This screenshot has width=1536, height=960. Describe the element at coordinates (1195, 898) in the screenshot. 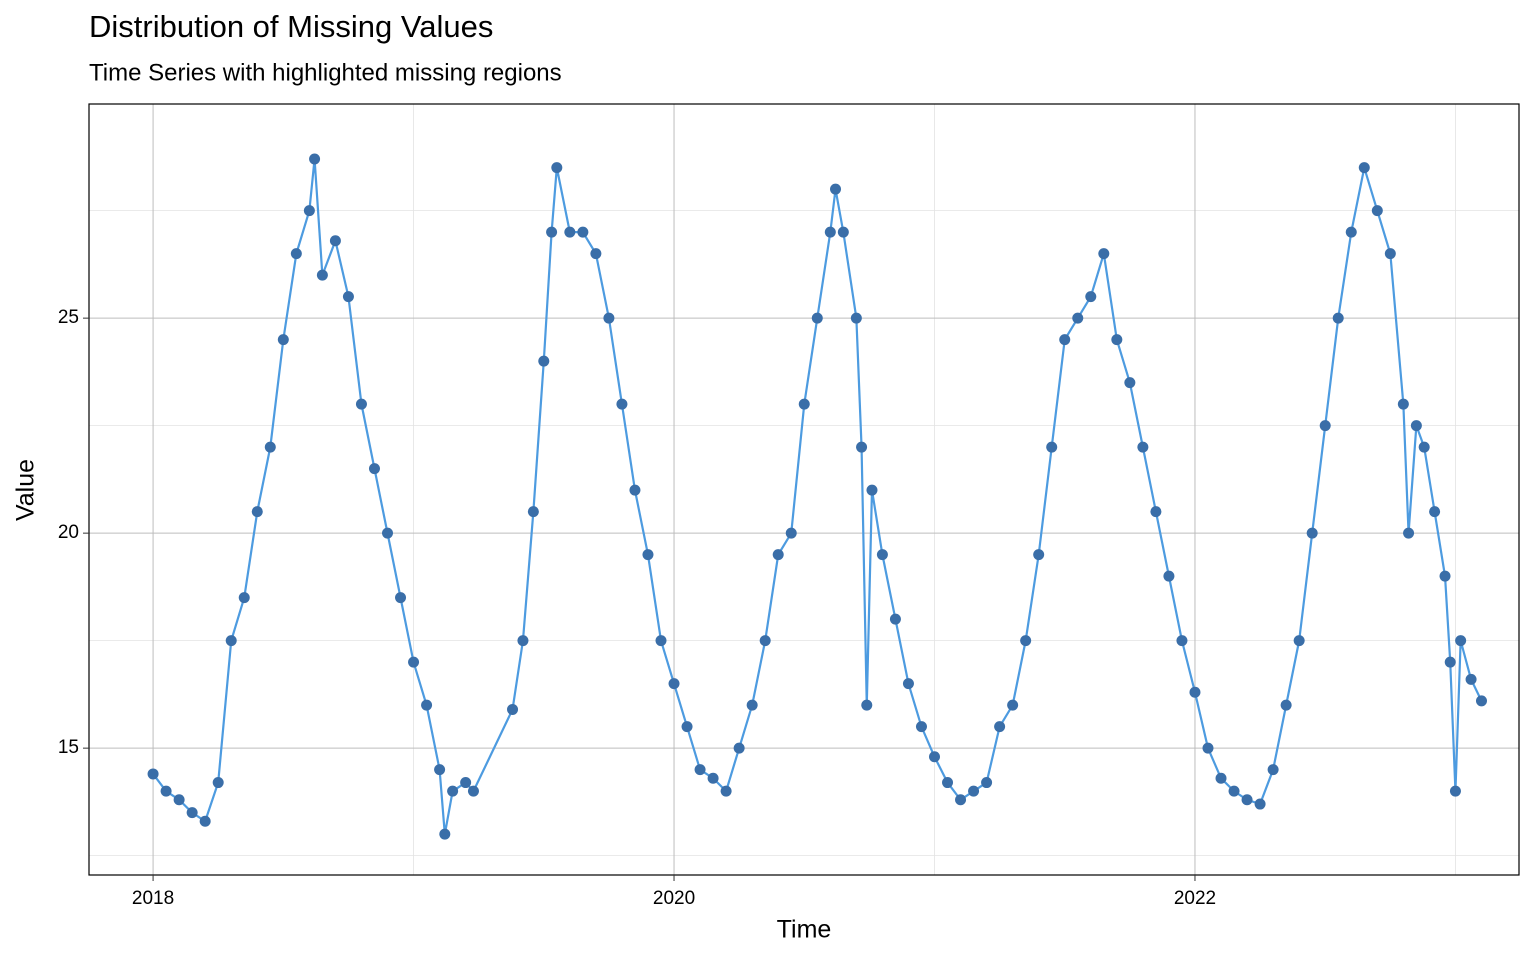

I see `x-tick-label: 2022` at that location.